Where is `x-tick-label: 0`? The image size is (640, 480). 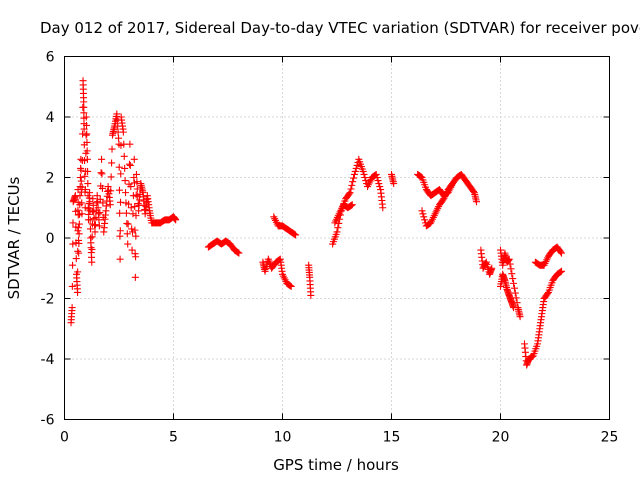 x-tick-label: 0 is located at coordinates (64, 438).